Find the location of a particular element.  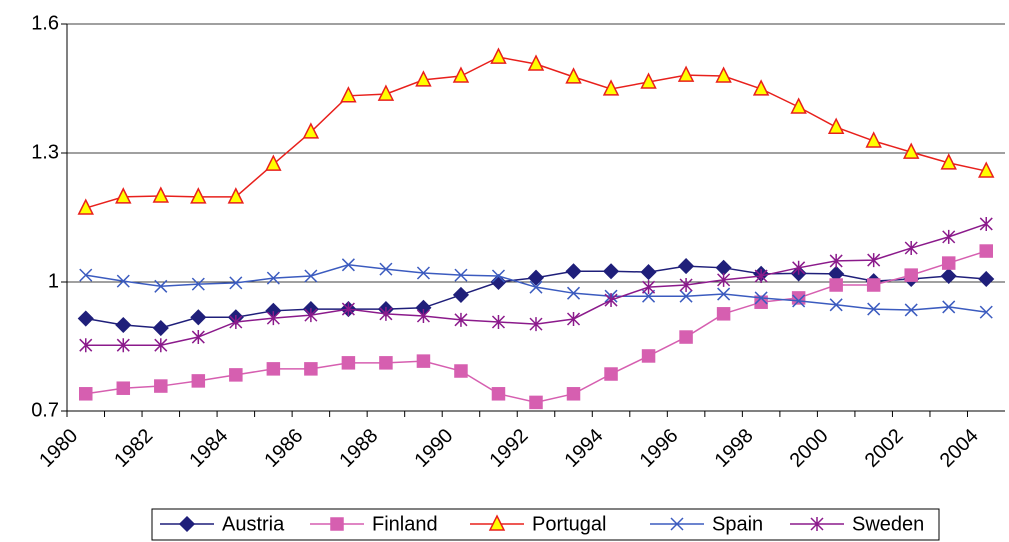

legend-label: Portugal is located at coordinates (569, 524).